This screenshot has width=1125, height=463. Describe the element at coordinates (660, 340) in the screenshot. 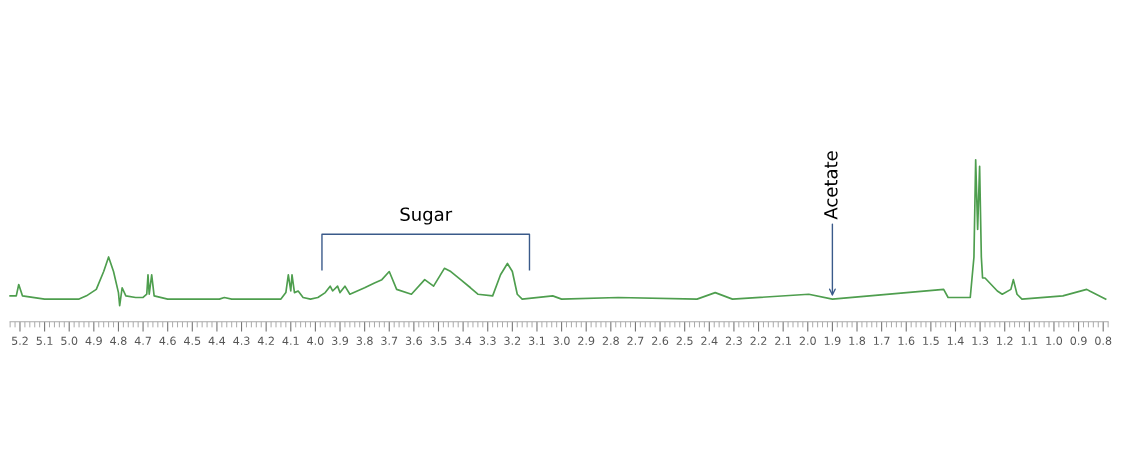

I see `x-tick-label: 2.6` at that location.